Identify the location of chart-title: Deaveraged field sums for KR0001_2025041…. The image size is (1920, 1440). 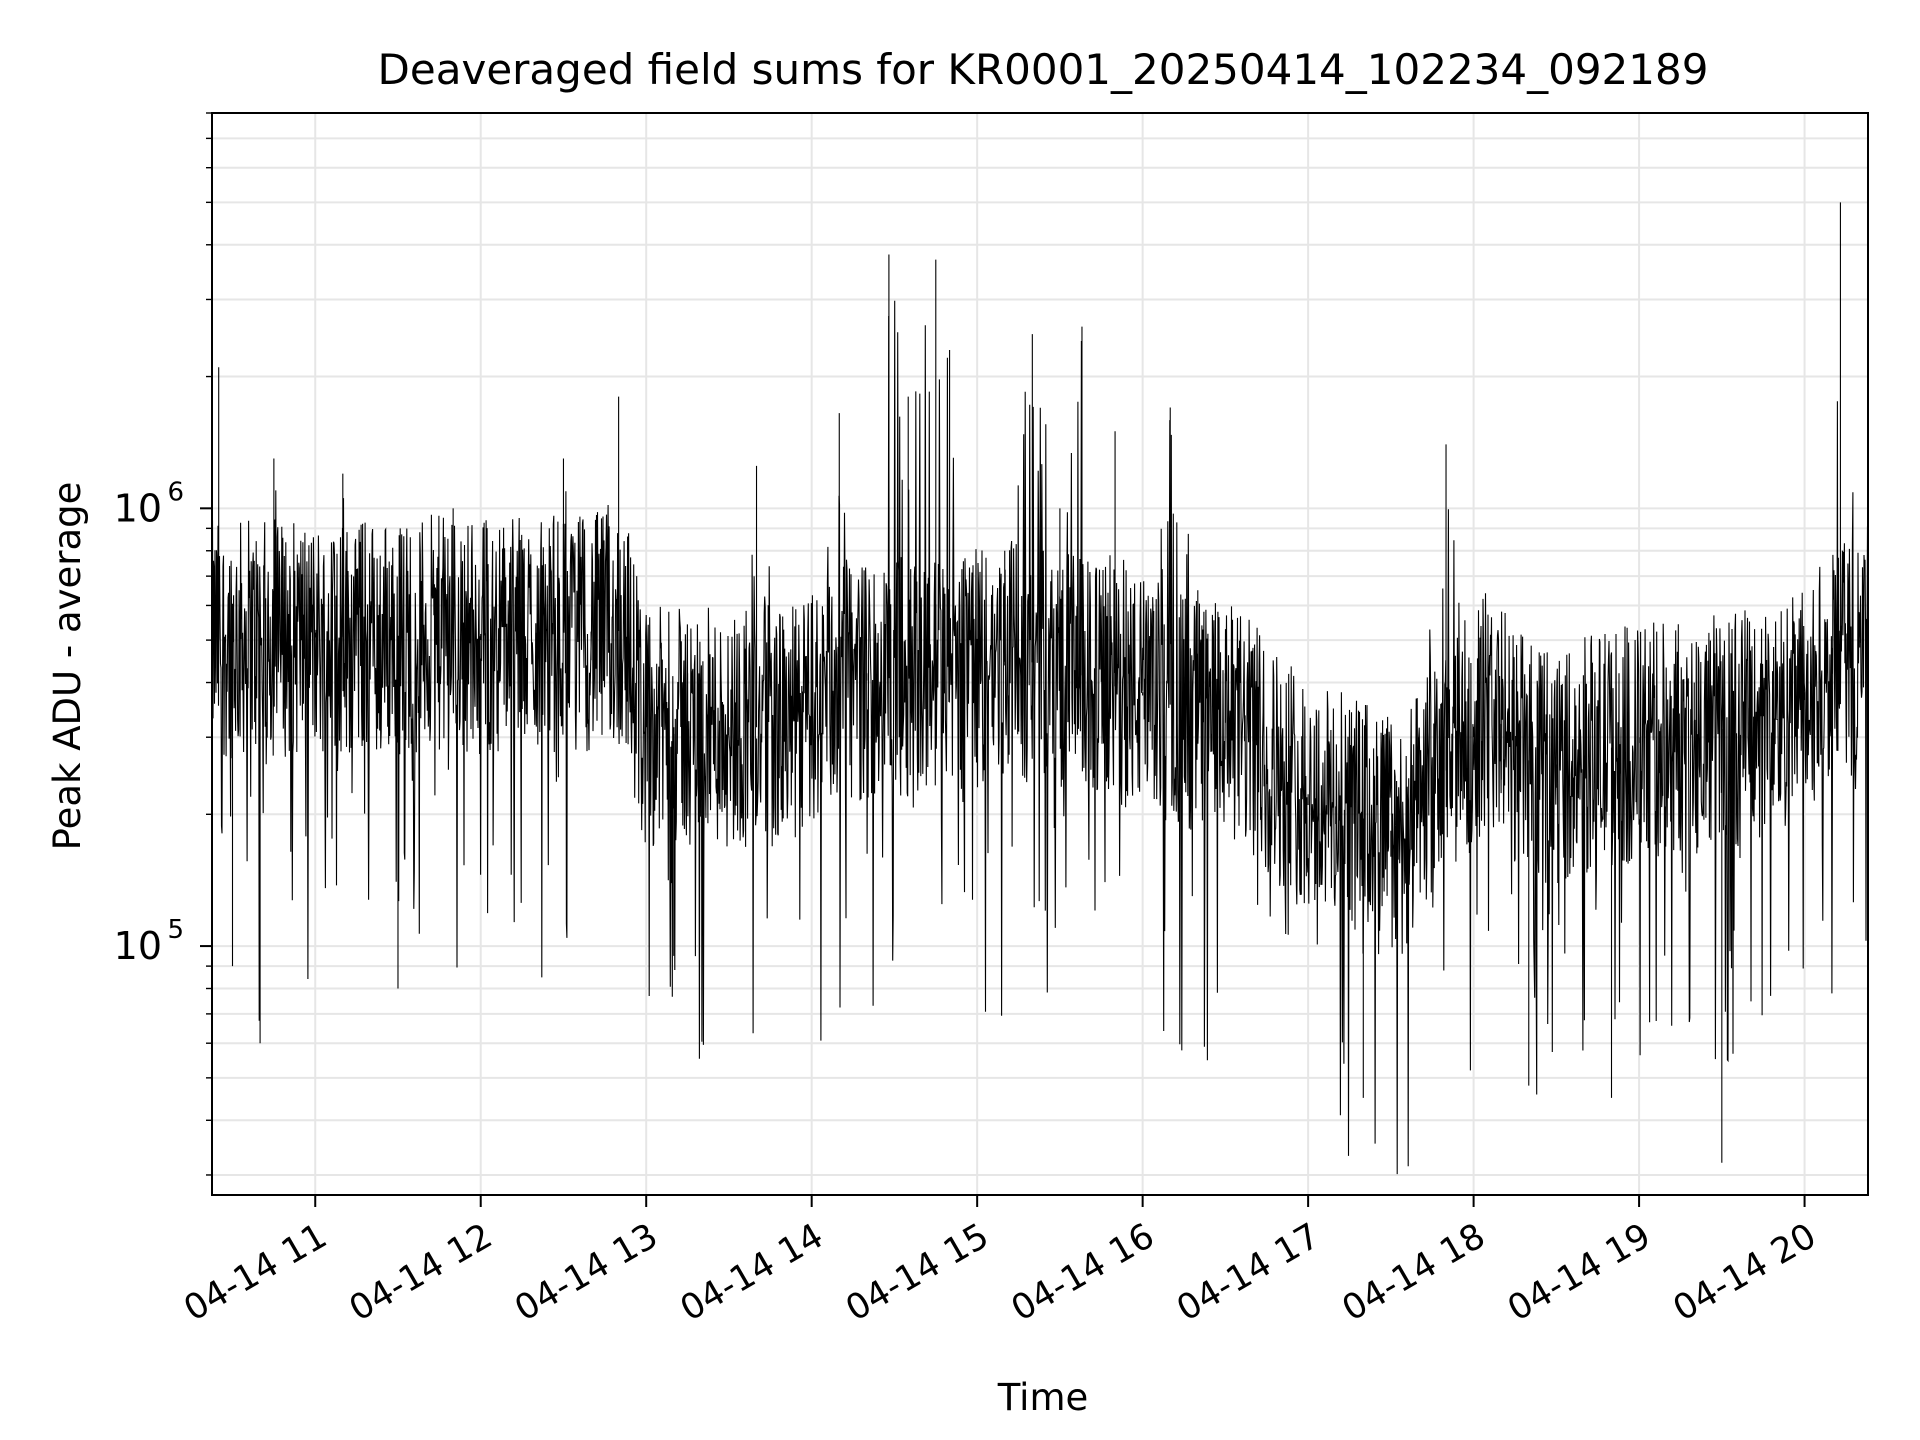
(1043, 69).